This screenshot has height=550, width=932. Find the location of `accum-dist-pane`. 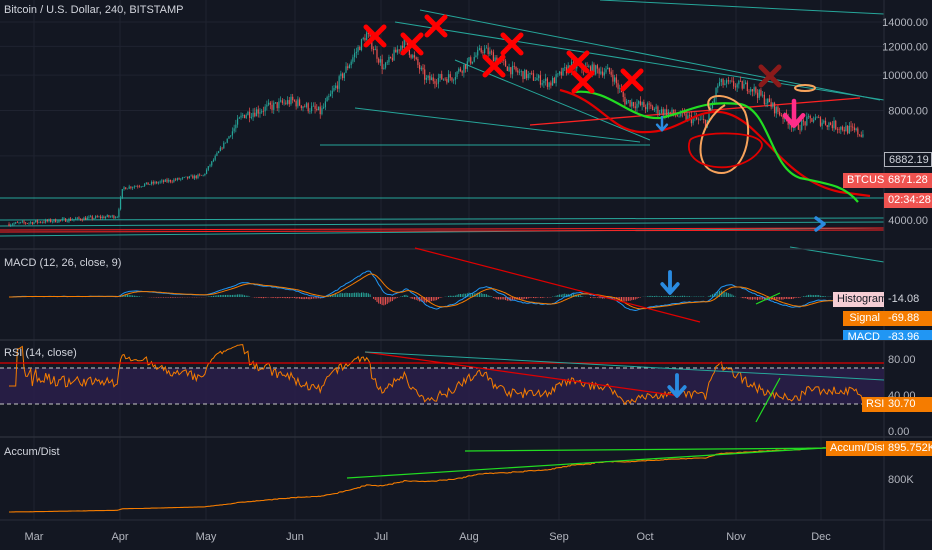

accum-dist-pane is located at coordinates (436, 479).